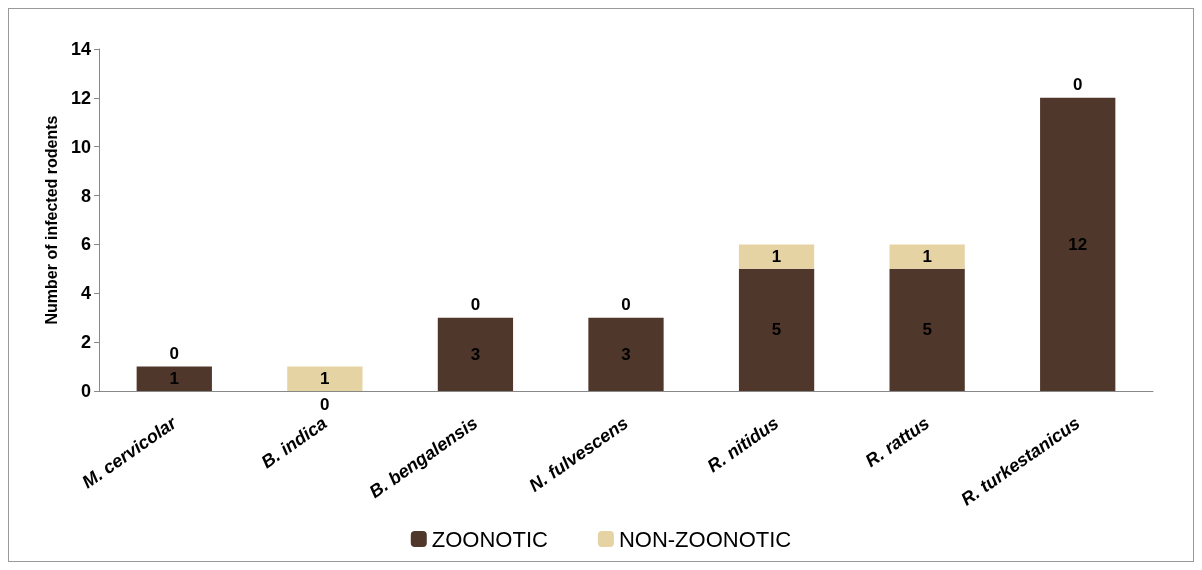 Image resolution: width=1202 pixels, height=570 pixels. I want to click on y-axis-title: Number of infected rodents, so click(51, 220).